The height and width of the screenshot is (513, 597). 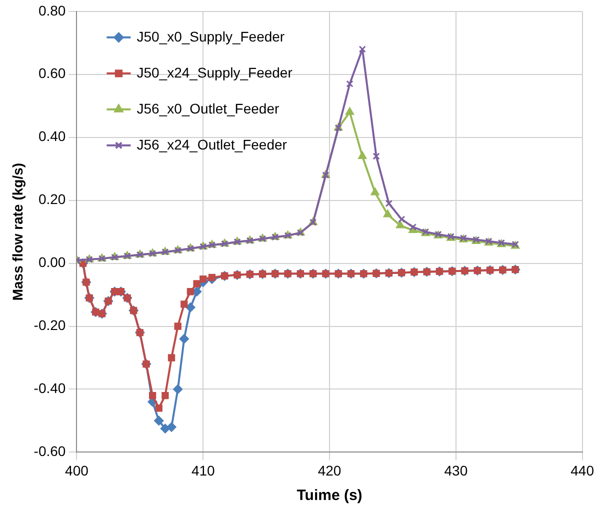 I want to click on y-tick-label: -0.60, so click(x=50, y=451).